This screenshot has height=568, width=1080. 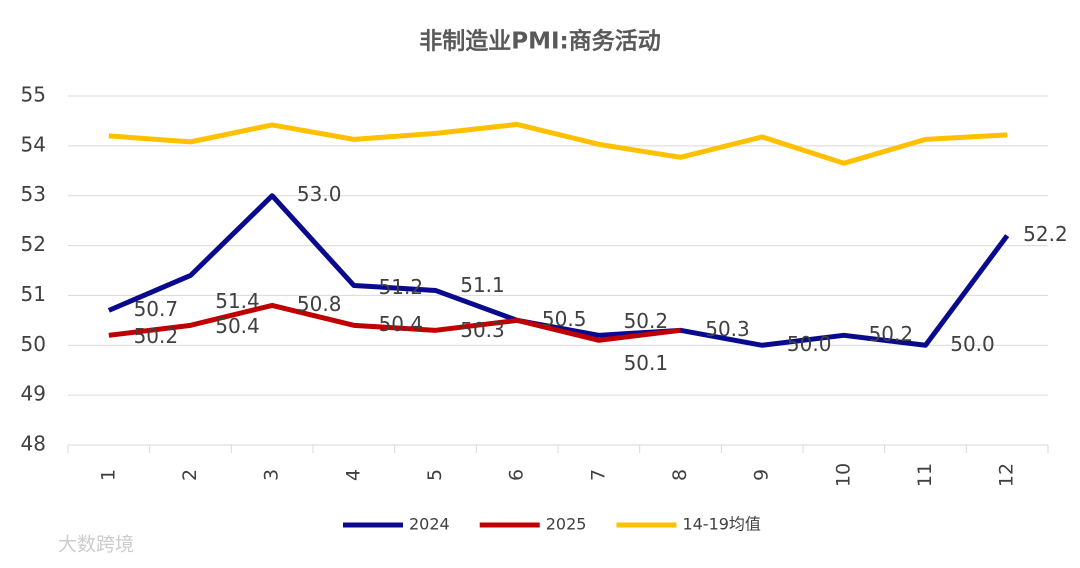 I want to click on data-label: 53.0, so click(x=319, y=194).